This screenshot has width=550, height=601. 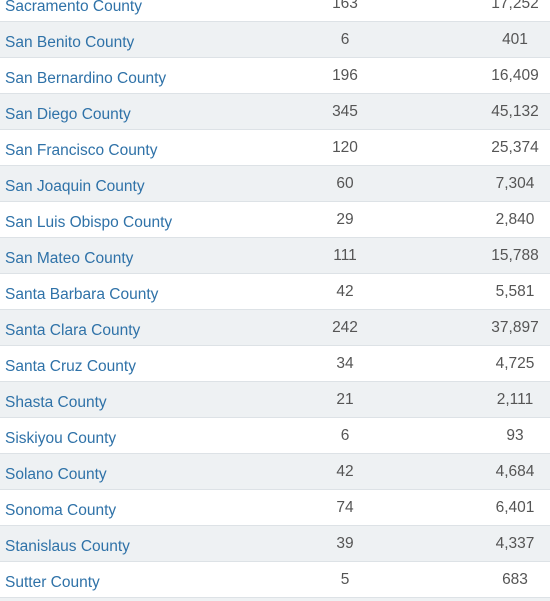 I want to click on total-cell: 37,897, so click(x=515, y=327).